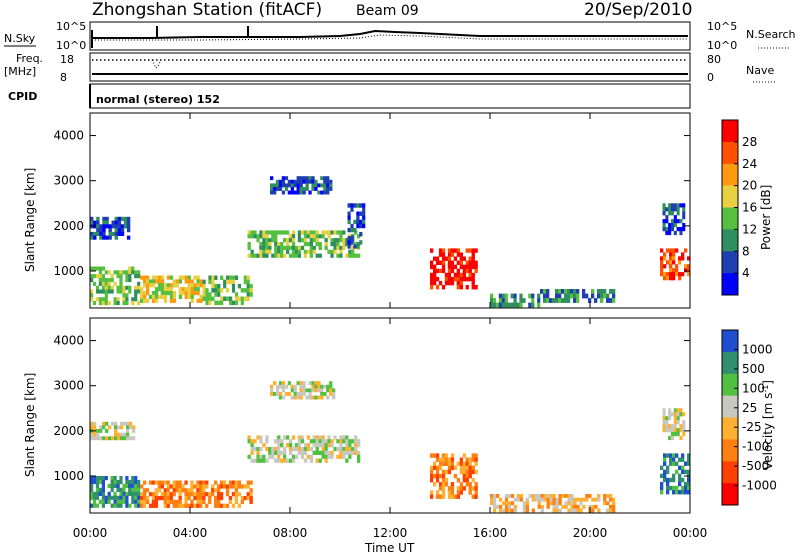 The height and width of the screenshot is (554, 800). I want to click on colorbar-swatch, so click(730, 284).